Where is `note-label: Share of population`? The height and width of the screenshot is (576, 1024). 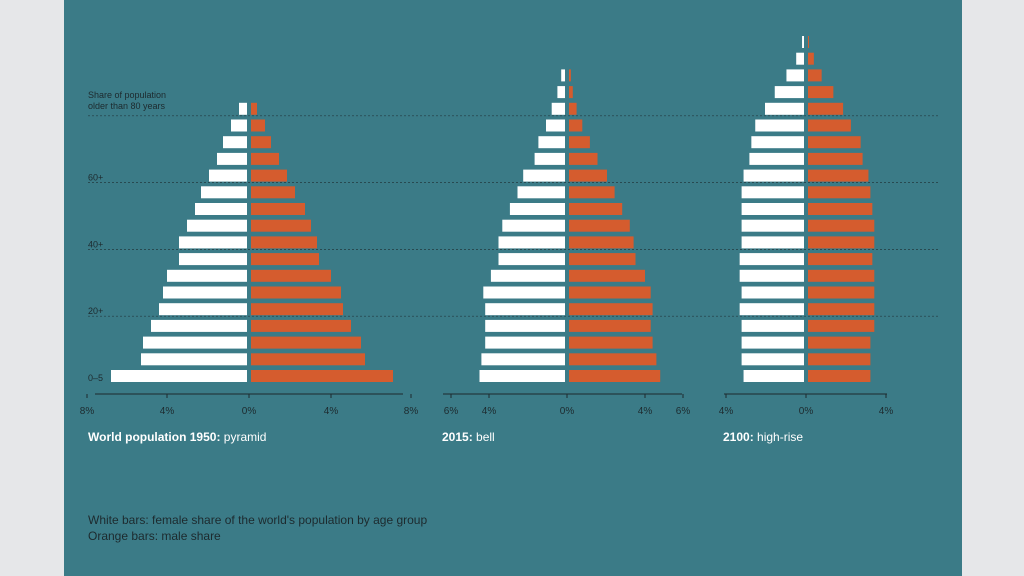
note-label: Share of population is located at coordinates (127, 95).